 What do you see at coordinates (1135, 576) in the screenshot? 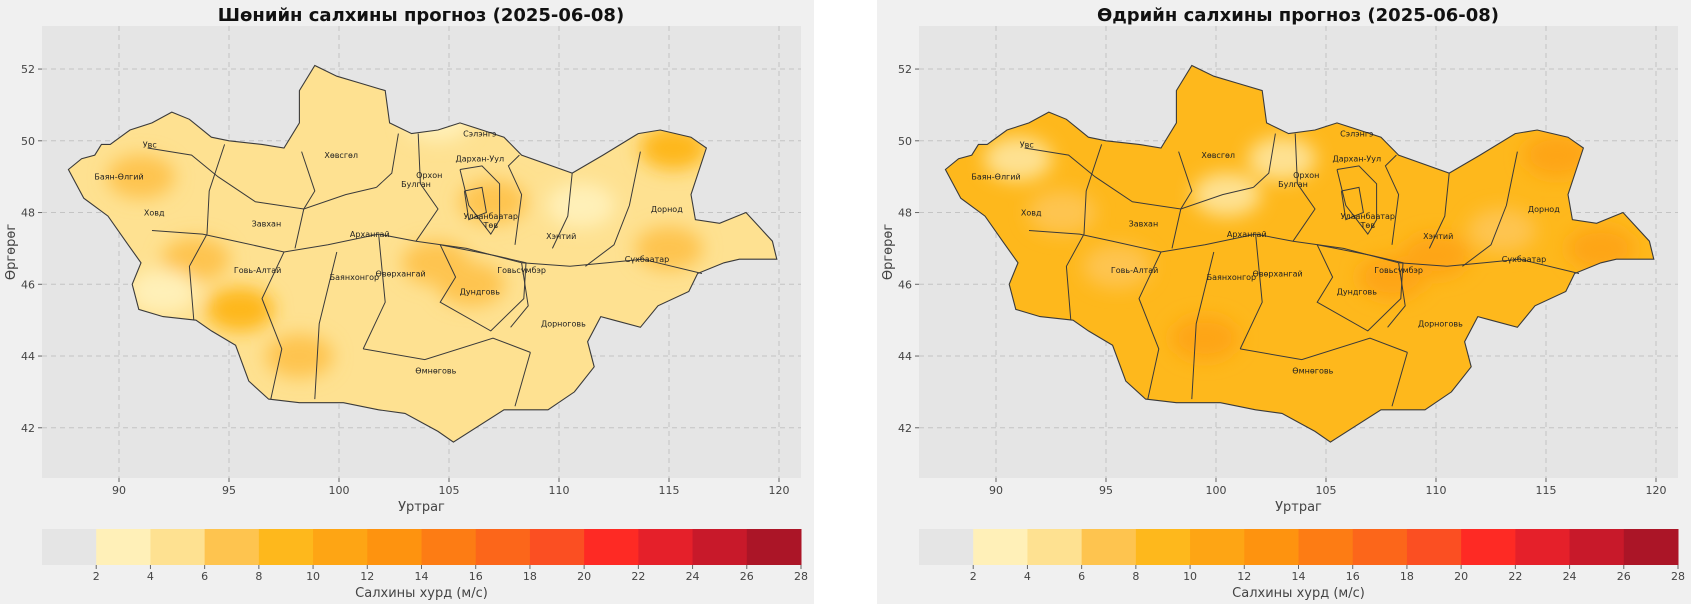
I see `day-colorbar-tick-label: 8` at bounding box center [1135, 576].